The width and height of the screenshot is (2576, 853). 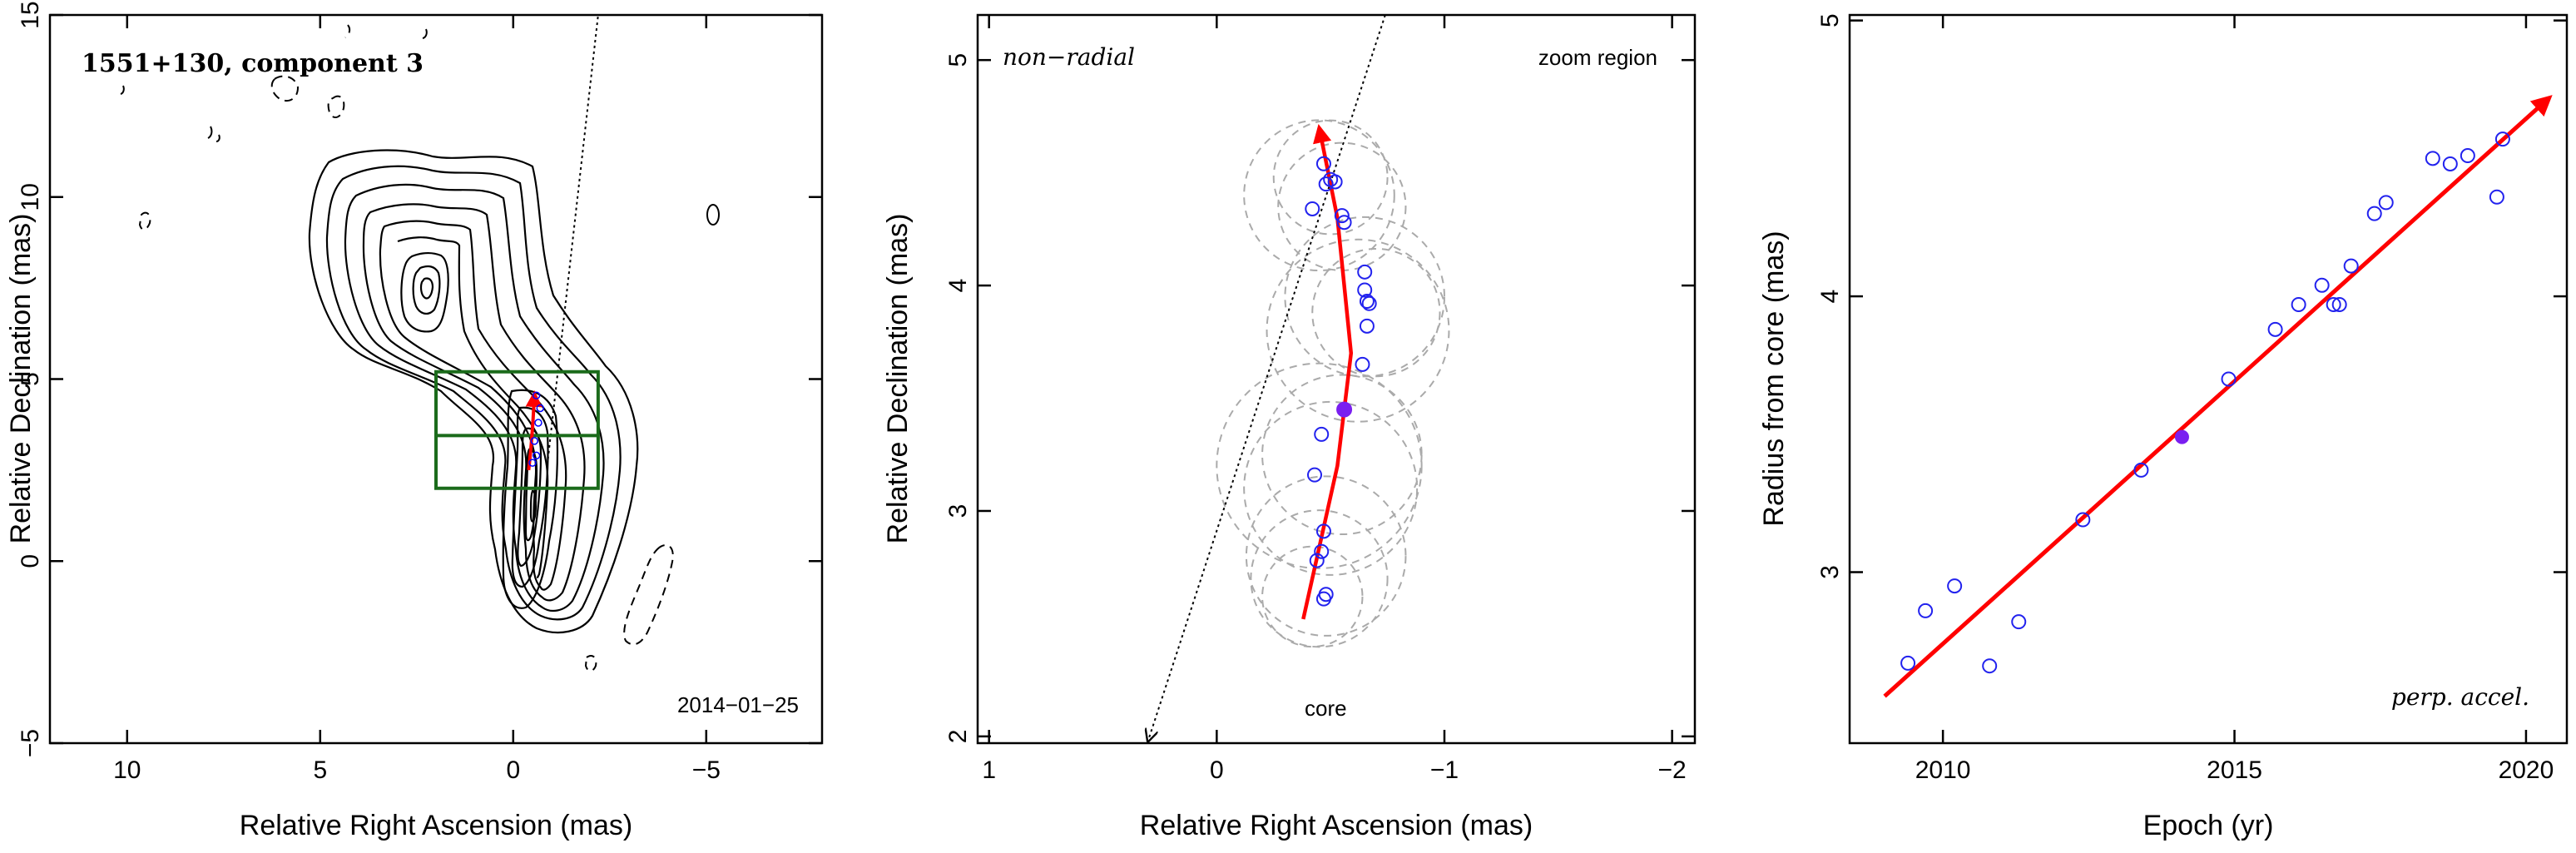 What do you see at coordinates (21, 379) in the screenshot?
I see `panel1-ylabel: Relative Declination (mas)` at bounding box center [21, 379].